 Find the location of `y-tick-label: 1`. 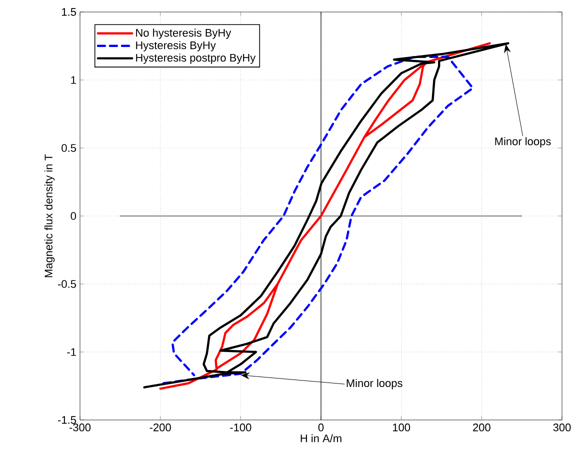

y-tick-label: 1 is located at coordinates (73, 80).